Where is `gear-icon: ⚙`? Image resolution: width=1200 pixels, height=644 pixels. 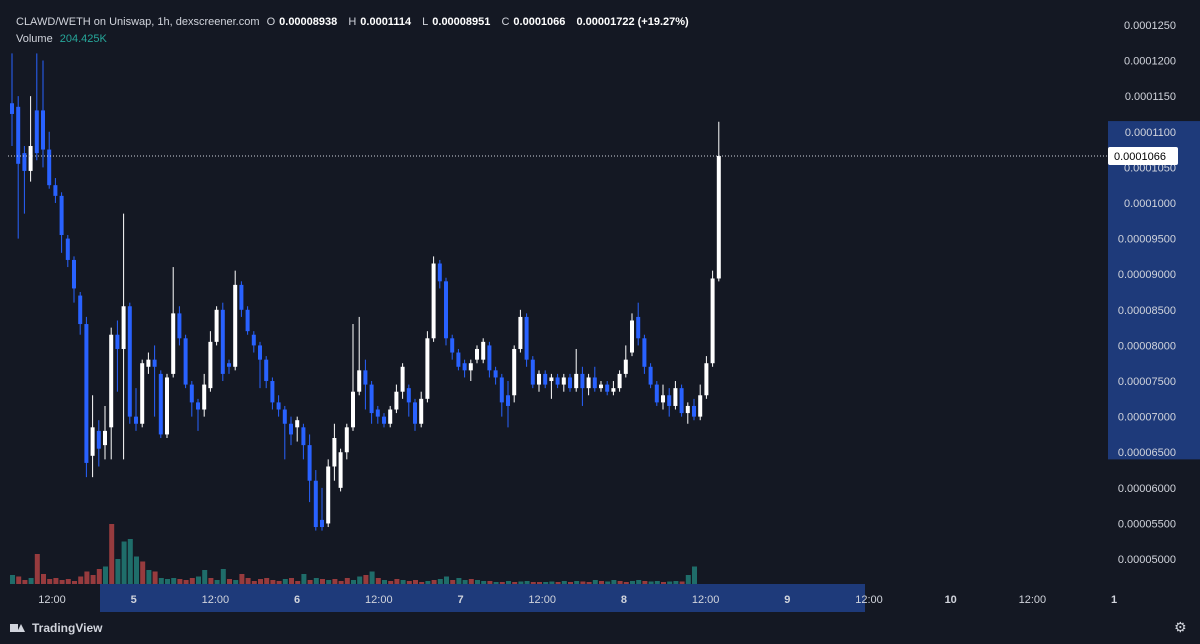 gear-icon: ⚙ is located at coordinates (1180, 627).